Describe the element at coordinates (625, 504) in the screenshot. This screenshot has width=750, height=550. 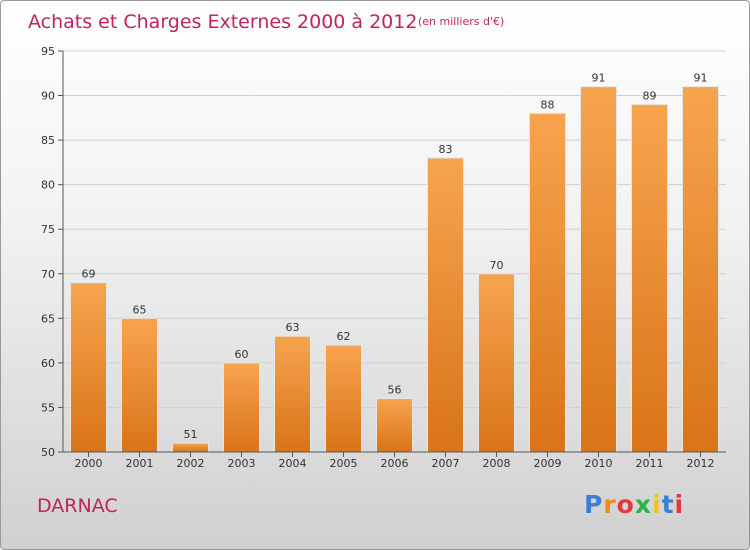
I see `logo-letter: o` at that location.